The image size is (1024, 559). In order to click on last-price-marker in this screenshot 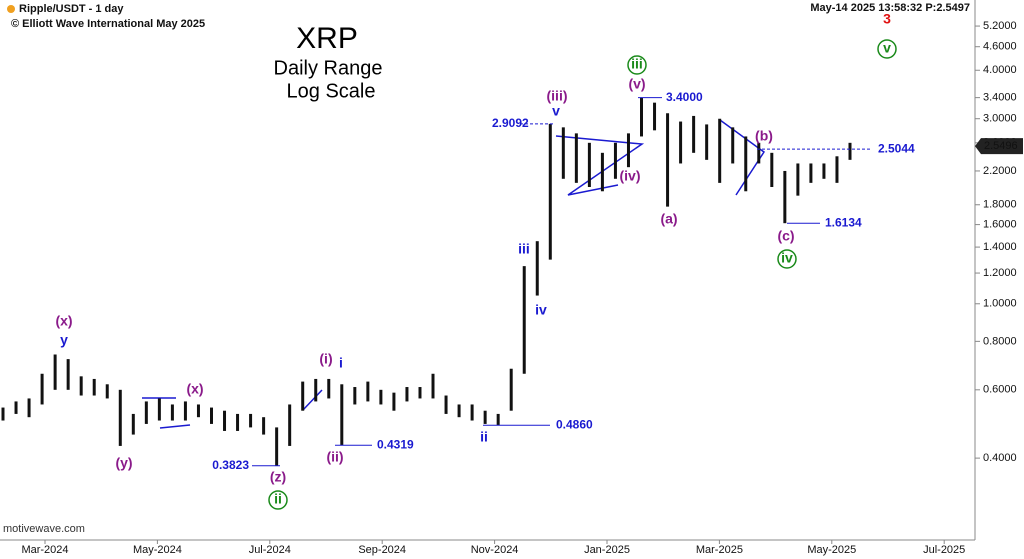, I will do `click(999, 146)`.